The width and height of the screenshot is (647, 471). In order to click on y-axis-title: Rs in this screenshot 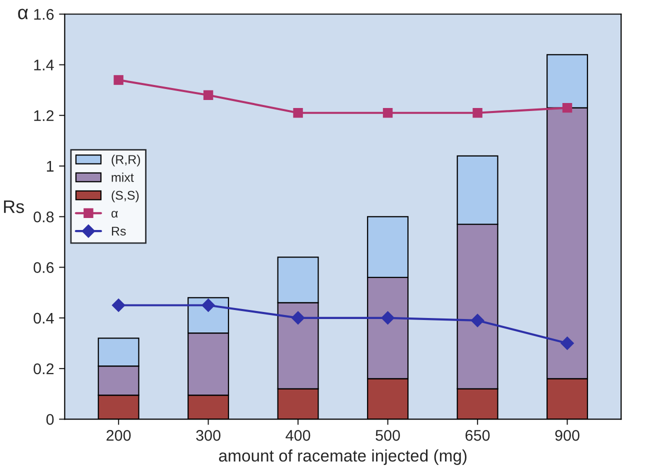, I will do `click(14, 207)`.